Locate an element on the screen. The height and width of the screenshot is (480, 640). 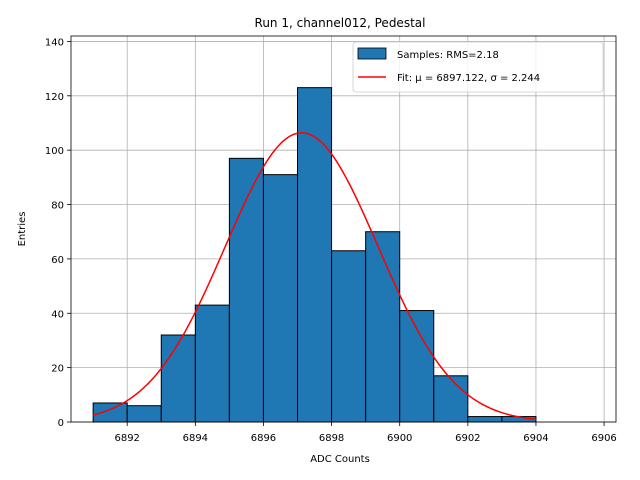
x-axis-label: ADC Counts is located at coordinates (340, 459).